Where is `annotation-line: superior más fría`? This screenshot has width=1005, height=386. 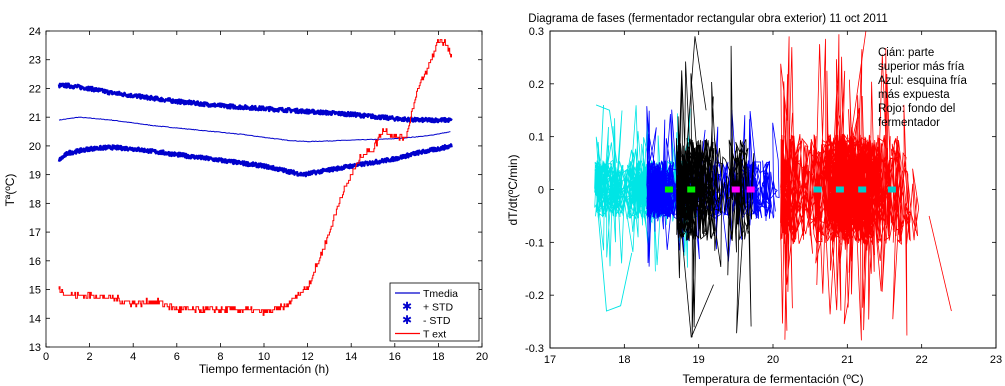
annotation-line: superior más fría is located at coordinates (921, 67).